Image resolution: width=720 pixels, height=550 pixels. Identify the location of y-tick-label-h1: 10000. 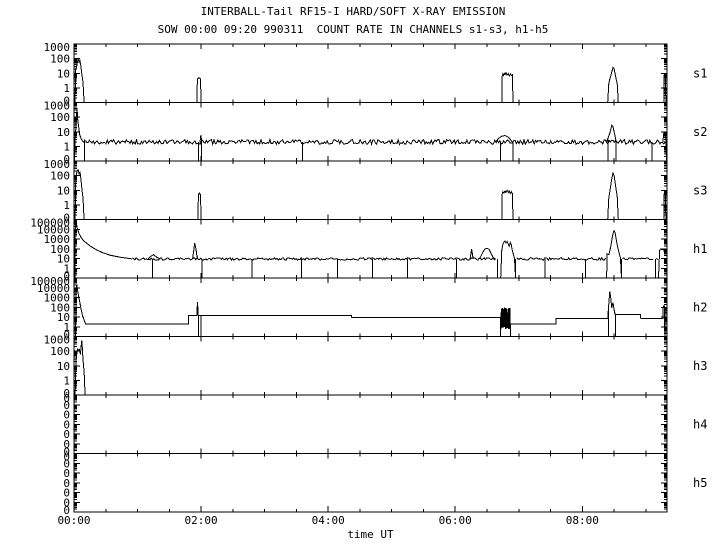
(53, 229).